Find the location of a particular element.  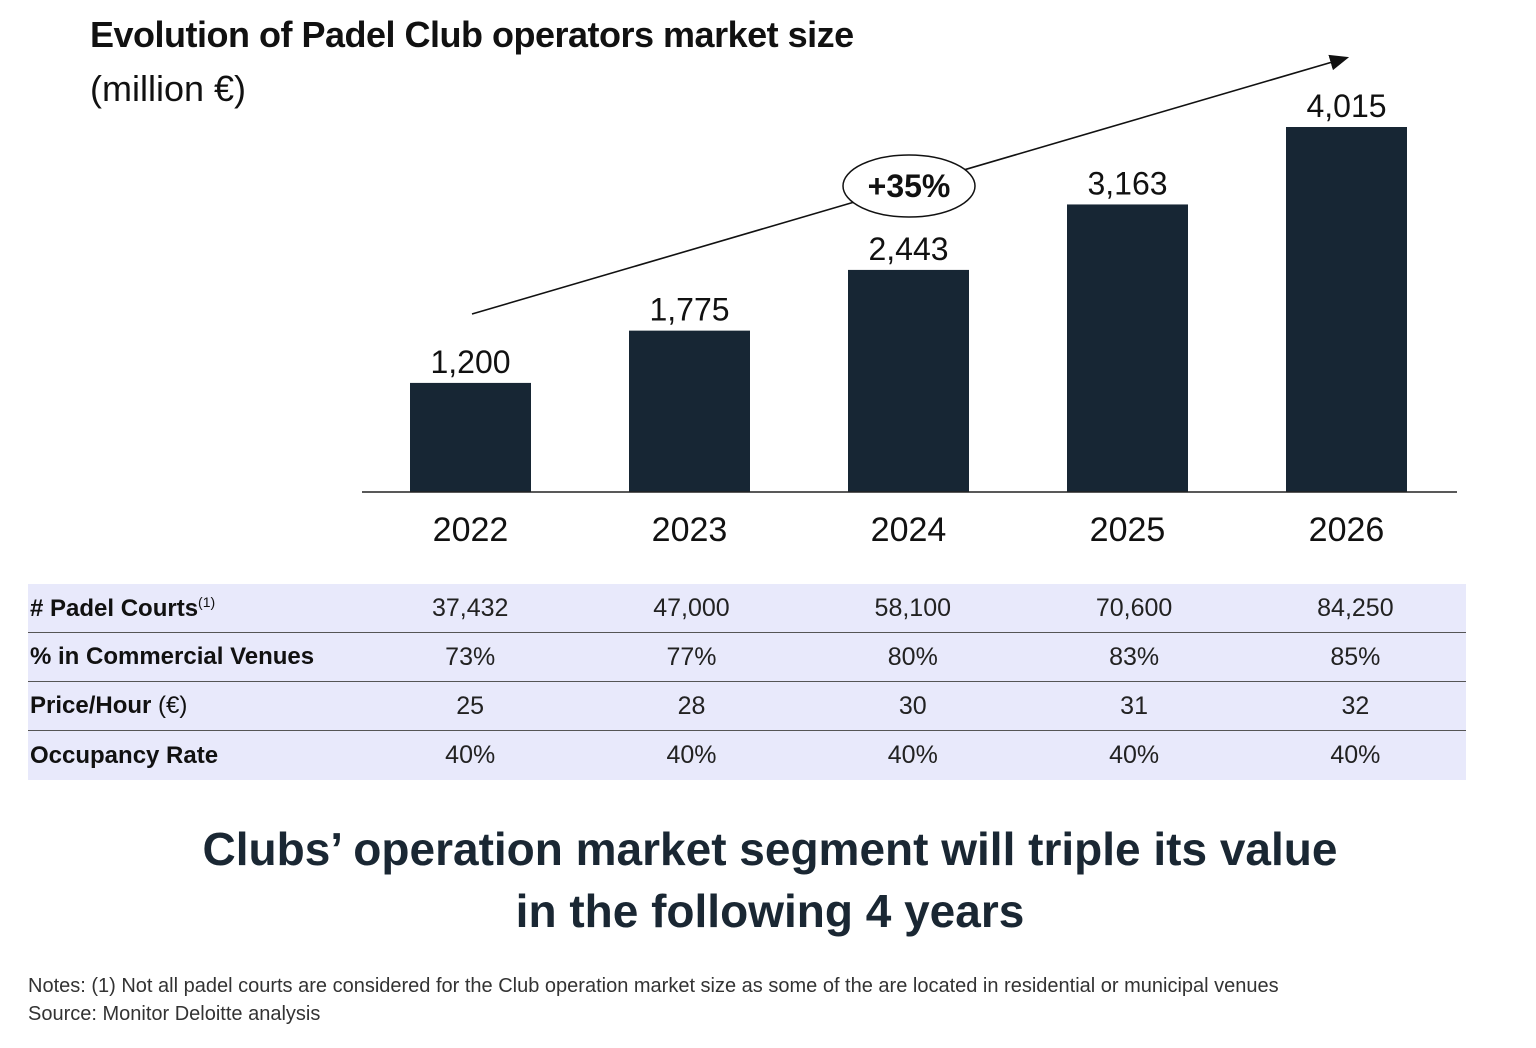

table-cell: 58,100 is located at coordinates (913, 607).